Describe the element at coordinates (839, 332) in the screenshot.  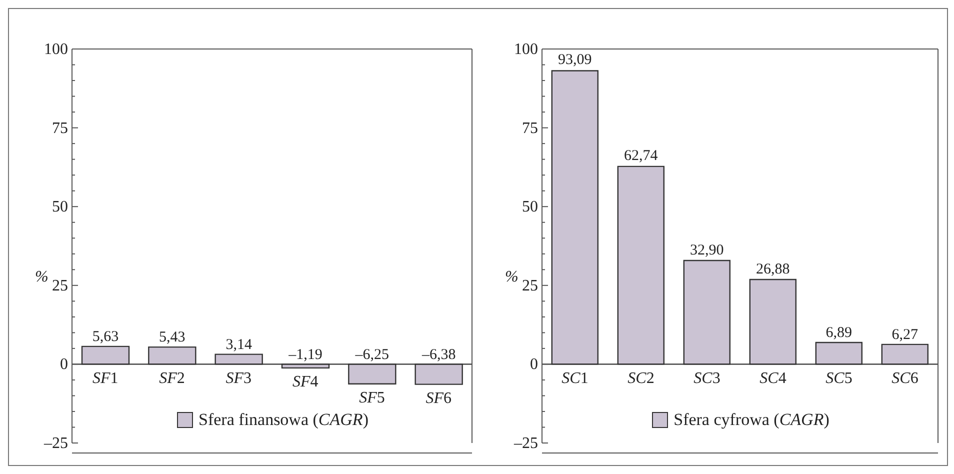
I see `data-label: 6,89` at that location.